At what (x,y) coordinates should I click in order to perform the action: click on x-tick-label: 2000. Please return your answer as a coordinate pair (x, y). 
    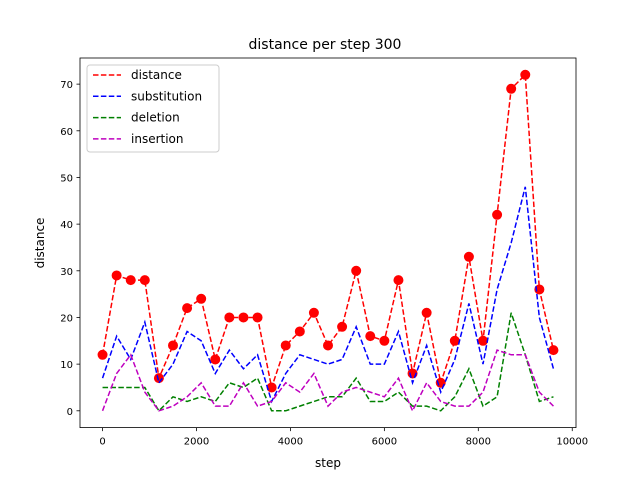
    Looking at the image, I should click on (196, 442).